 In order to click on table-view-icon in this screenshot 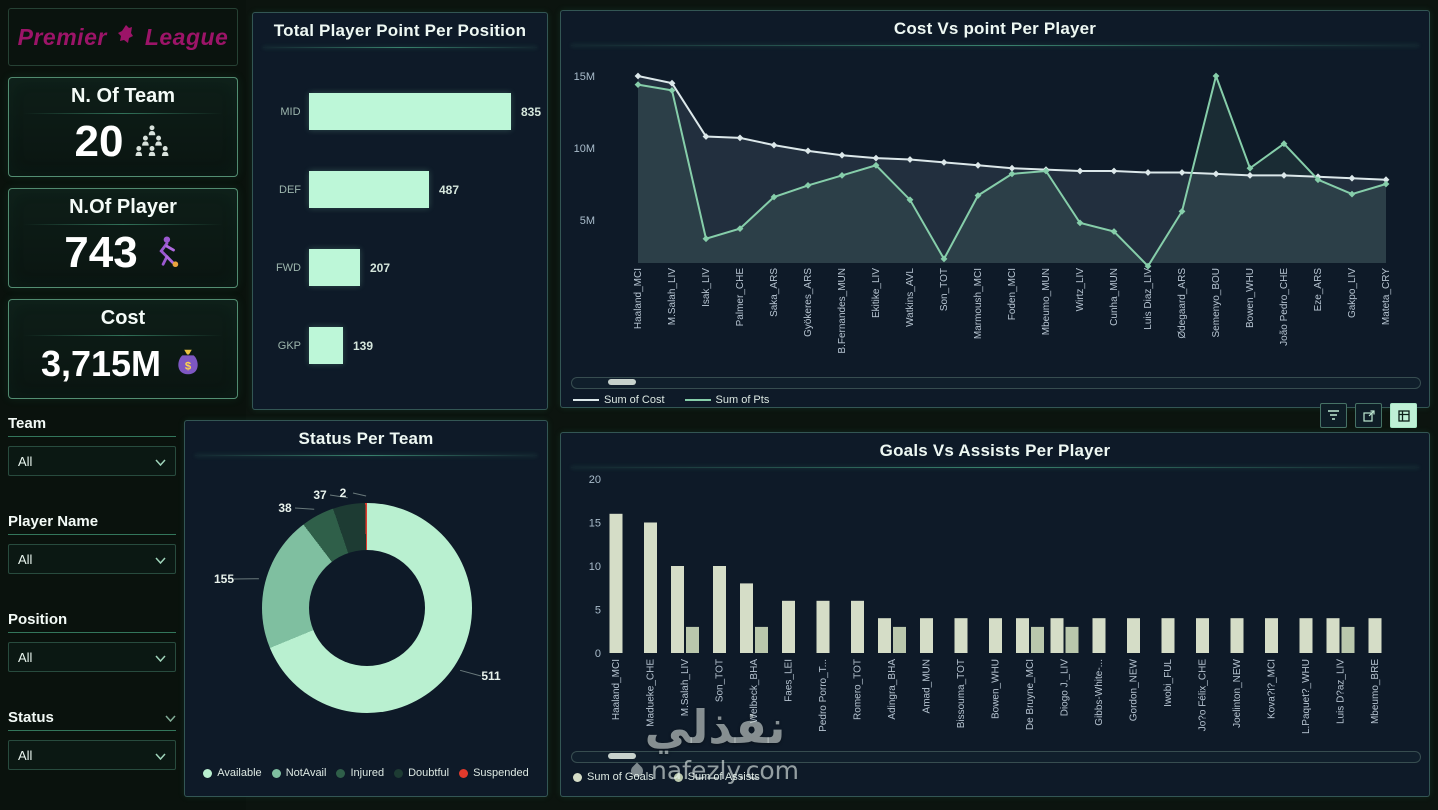, I will do `click(1403, 415)`.